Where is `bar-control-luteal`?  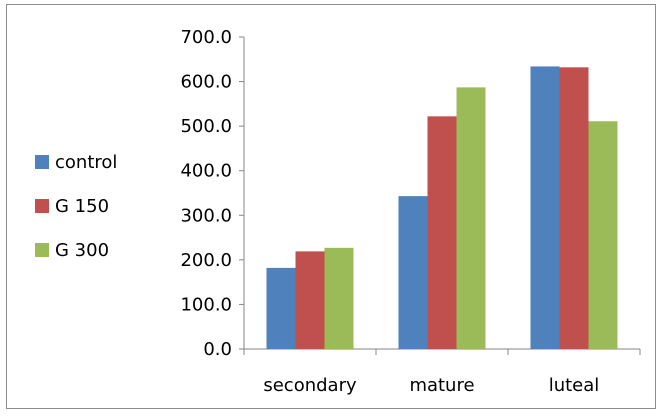
bar-control-luteal is located at coordinates (545, 207).